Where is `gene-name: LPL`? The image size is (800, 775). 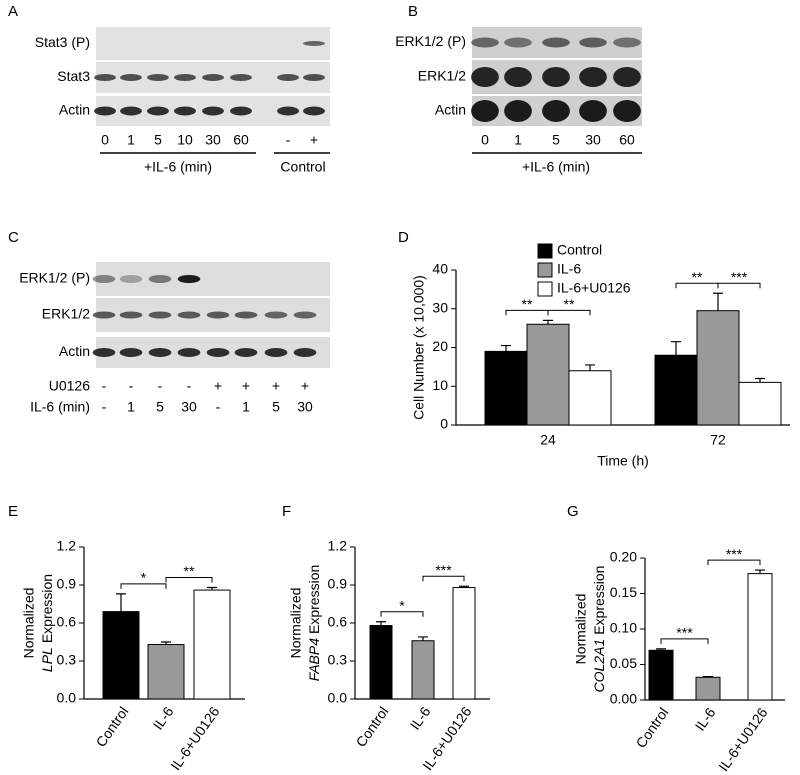 gene-name: LPL is located at coordinates (47, 659).